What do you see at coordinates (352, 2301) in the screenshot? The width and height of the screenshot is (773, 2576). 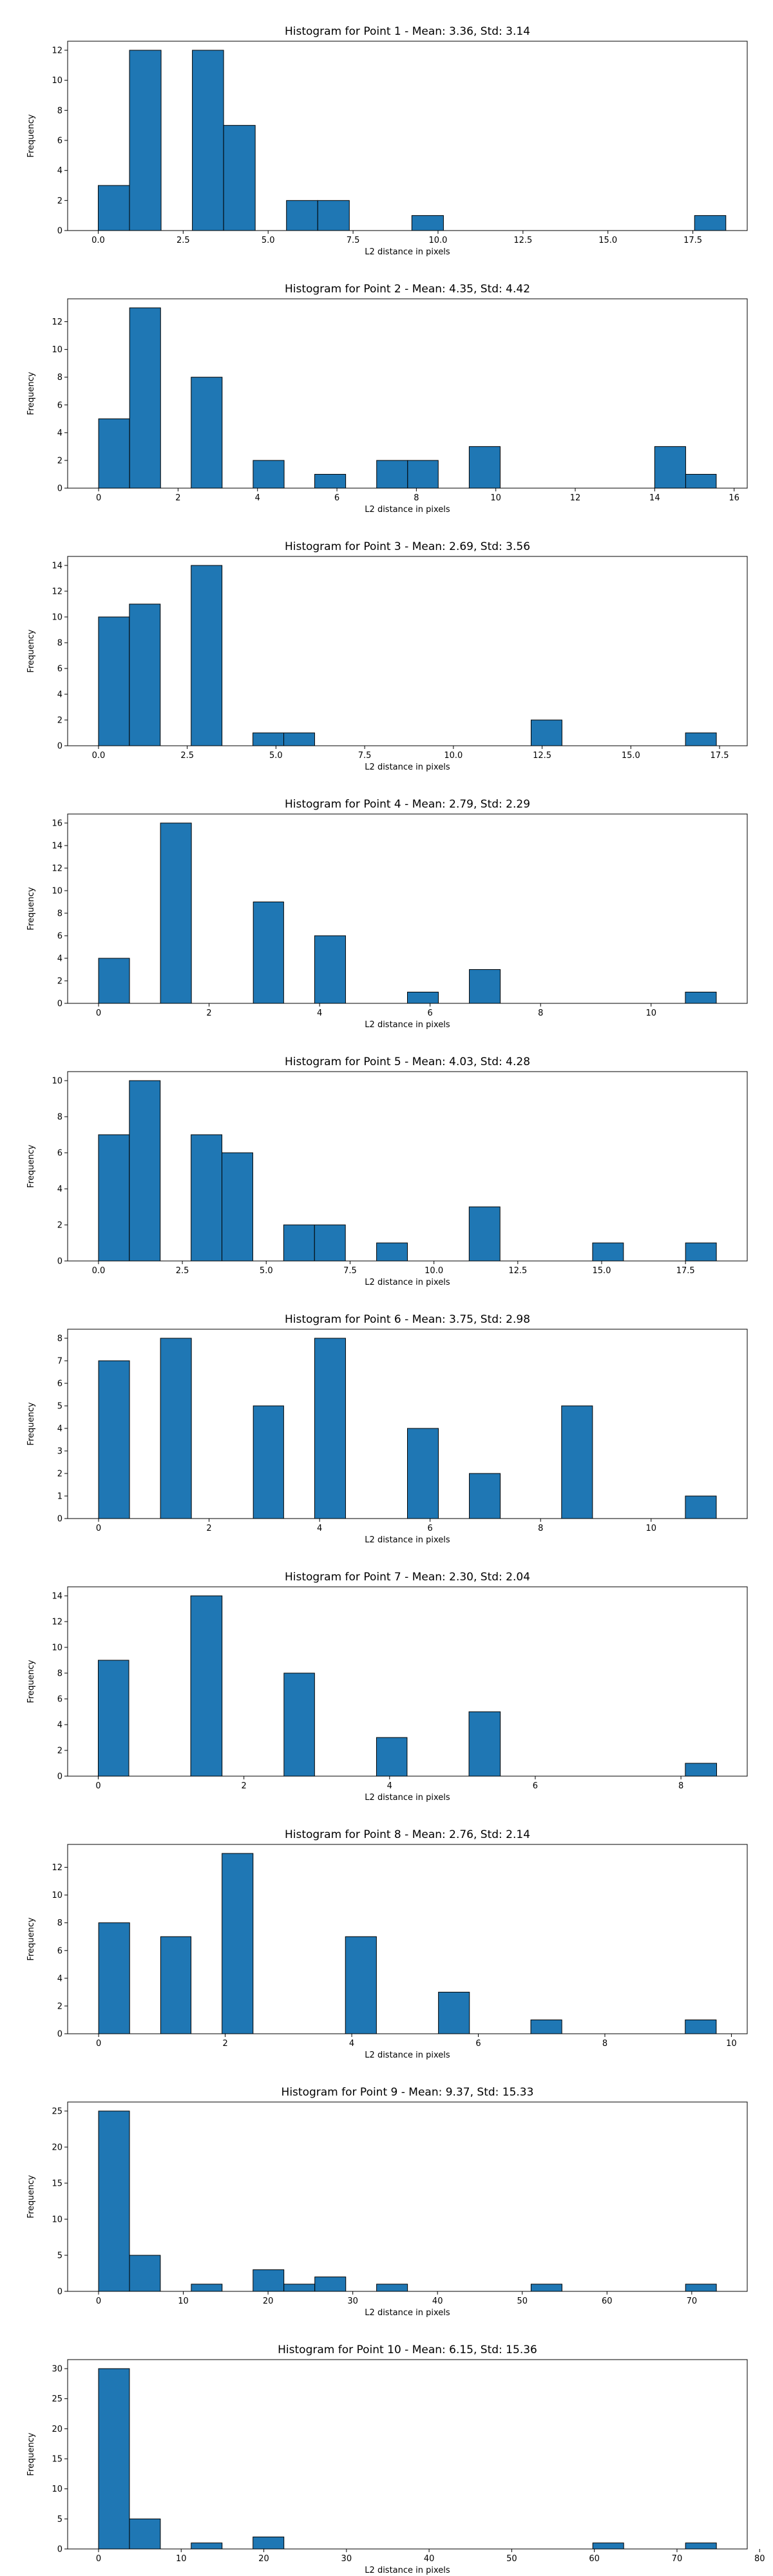 I see `x-tick-label: 30` at bounding box center [352, 2301].